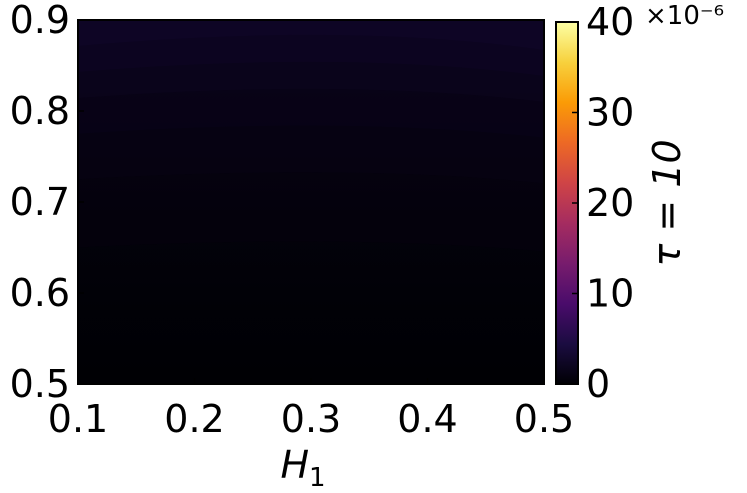 The height and width of the screenshot is (493, 747). I want to click on x-tick-label: 0.5, so click(544, 419).